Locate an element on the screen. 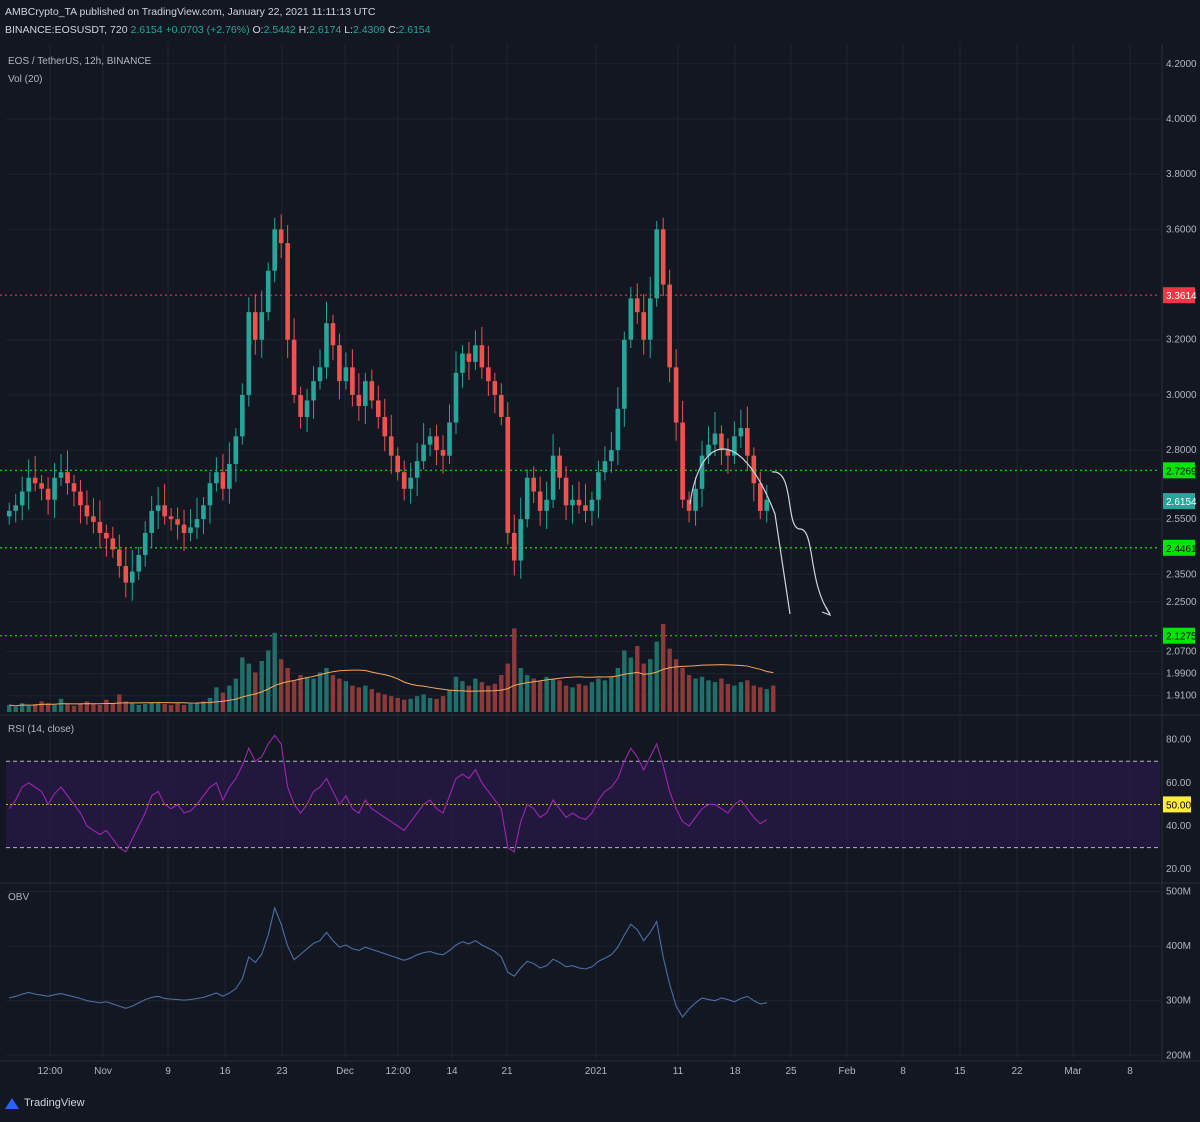 This screenshot has width=1200, height=1122. price-axis-tick: 2.3500 is located at coordinates (1181, 574).